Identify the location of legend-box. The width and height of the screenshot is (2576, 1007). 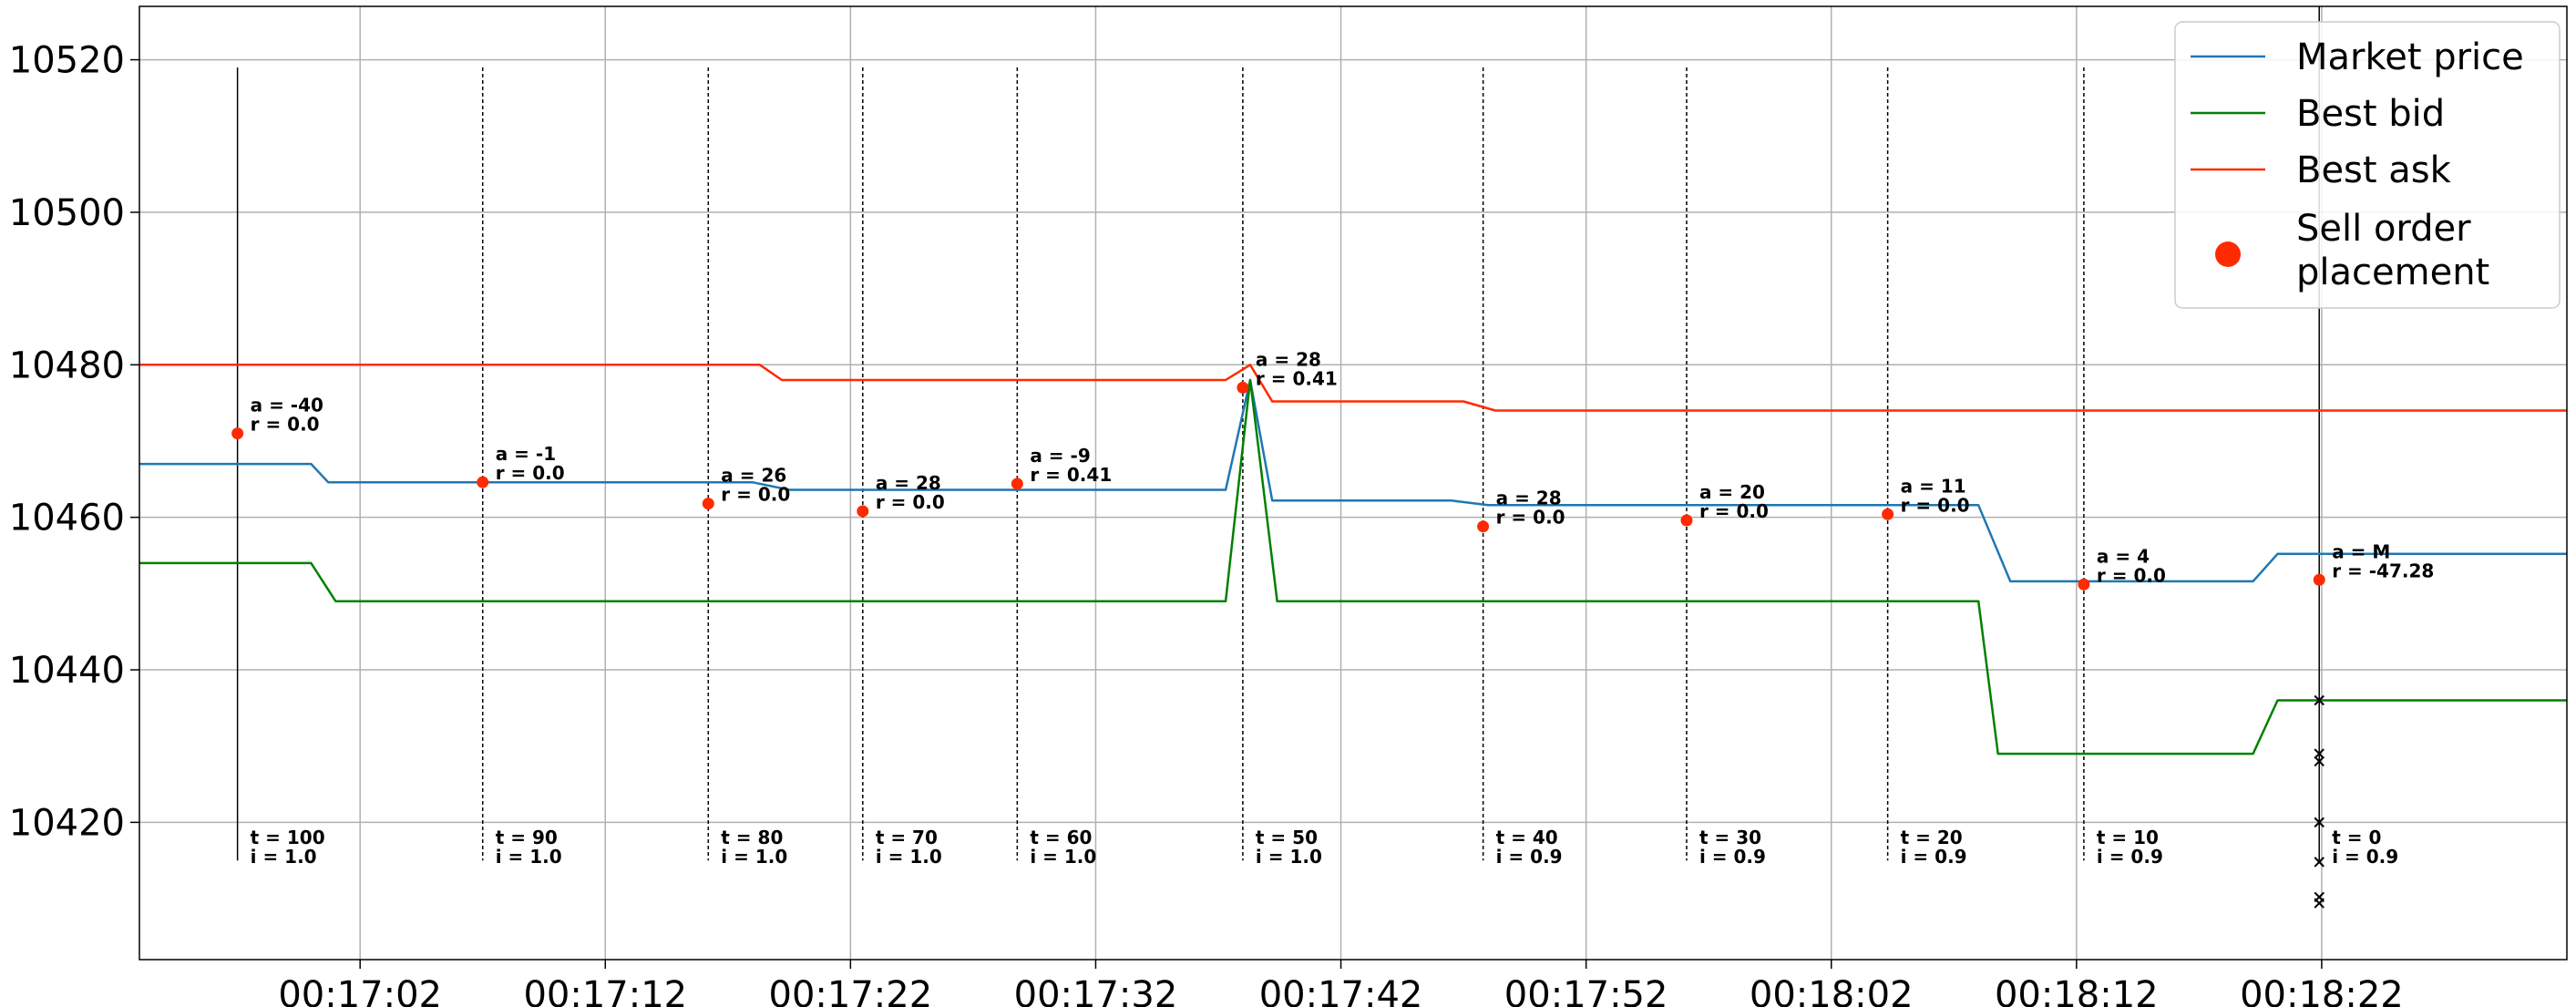
(2368, 165).